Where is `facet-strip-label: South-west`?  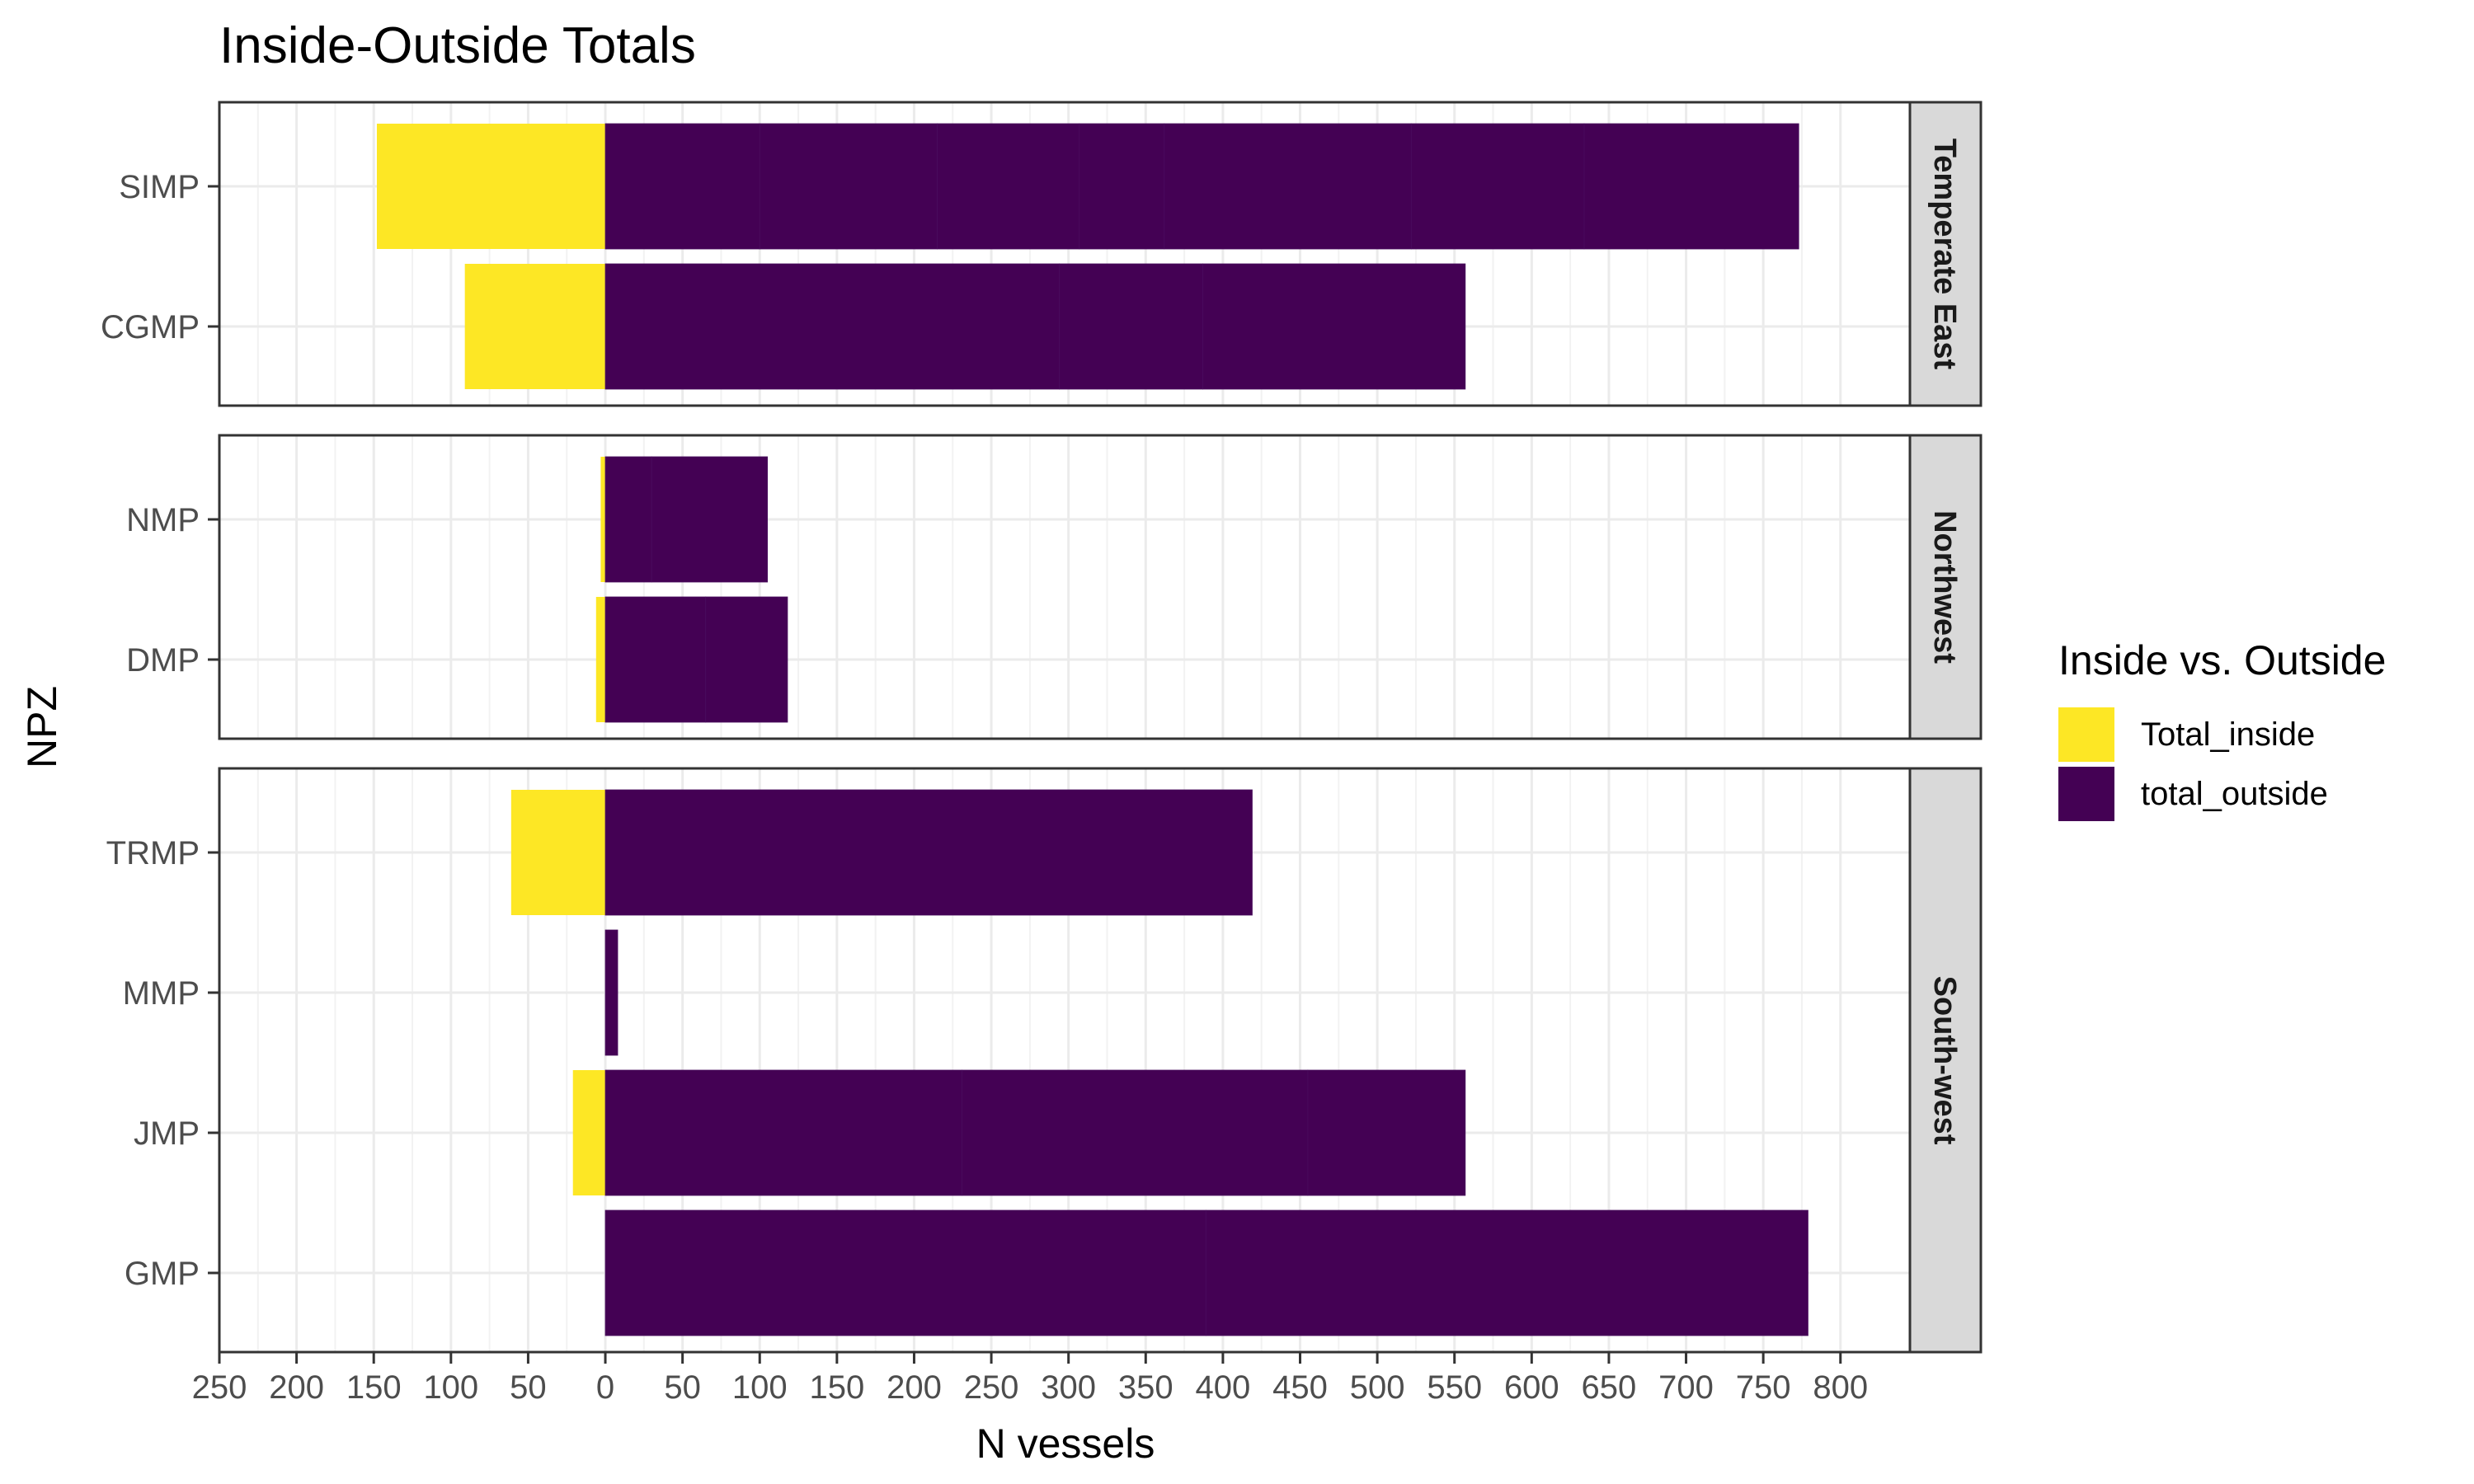 facet-strip-label: South-west is located at coordinates (1944, 1060).